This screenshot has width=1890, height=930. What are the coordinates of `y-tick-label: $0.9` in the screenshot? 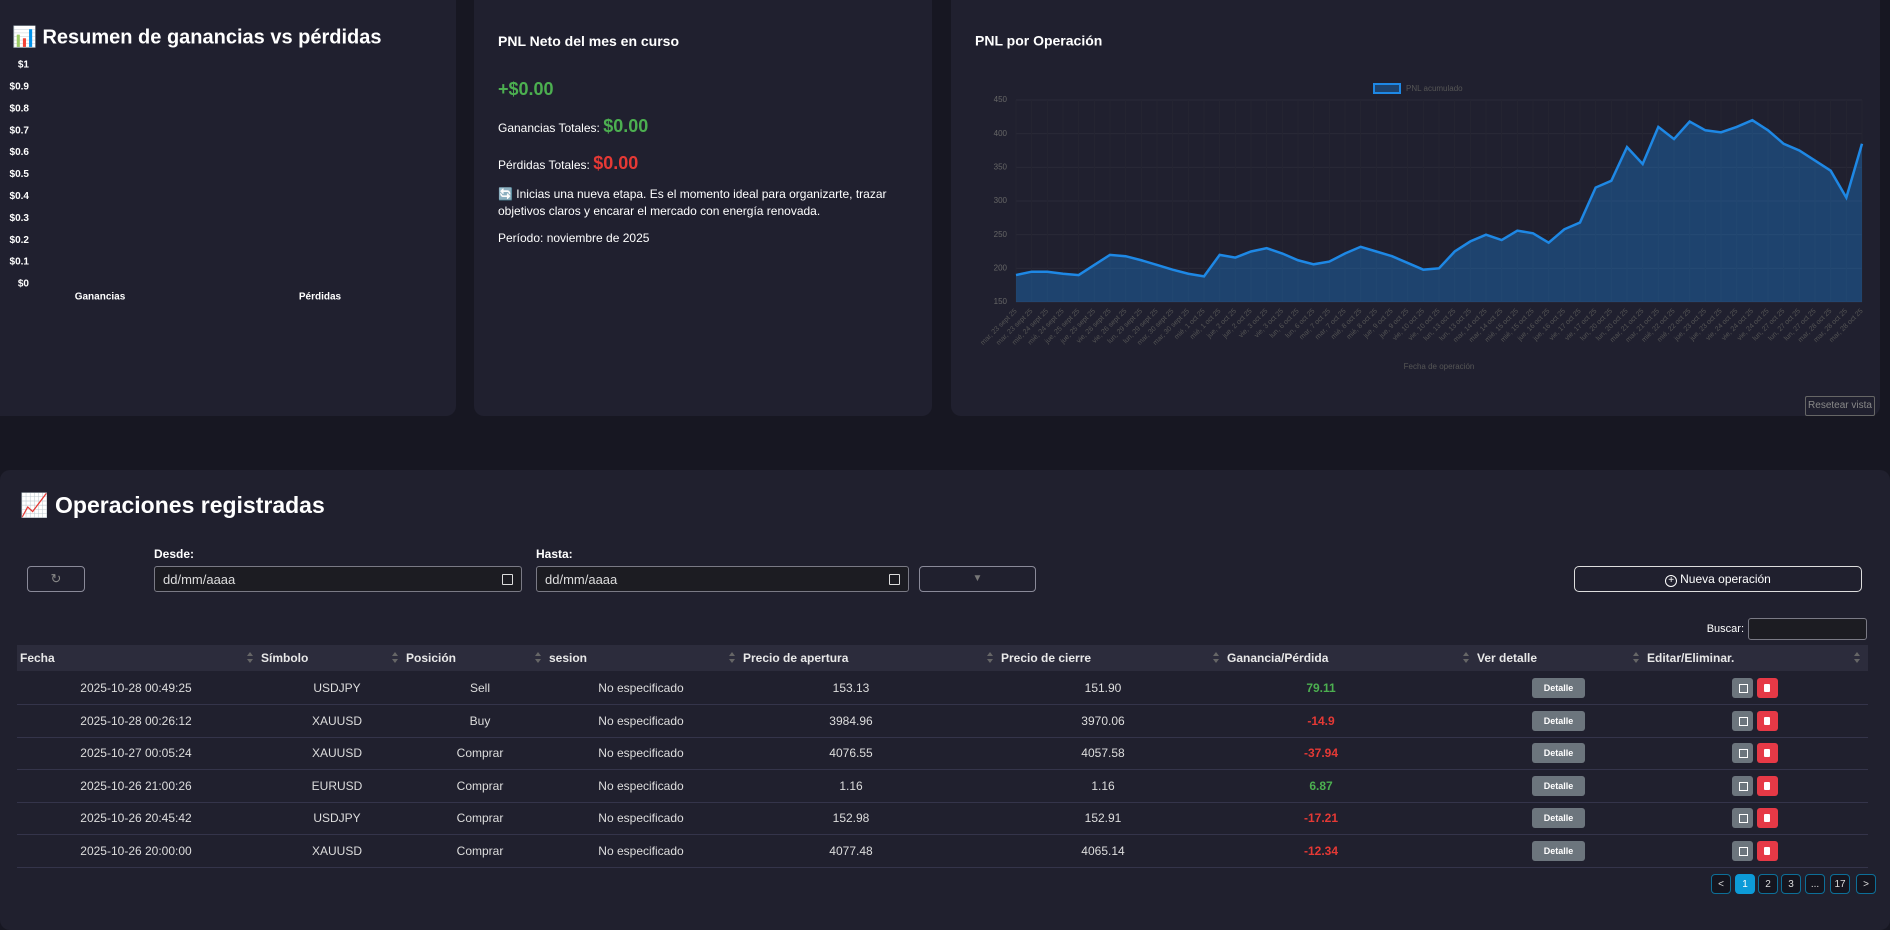 It's located at (20, 87).